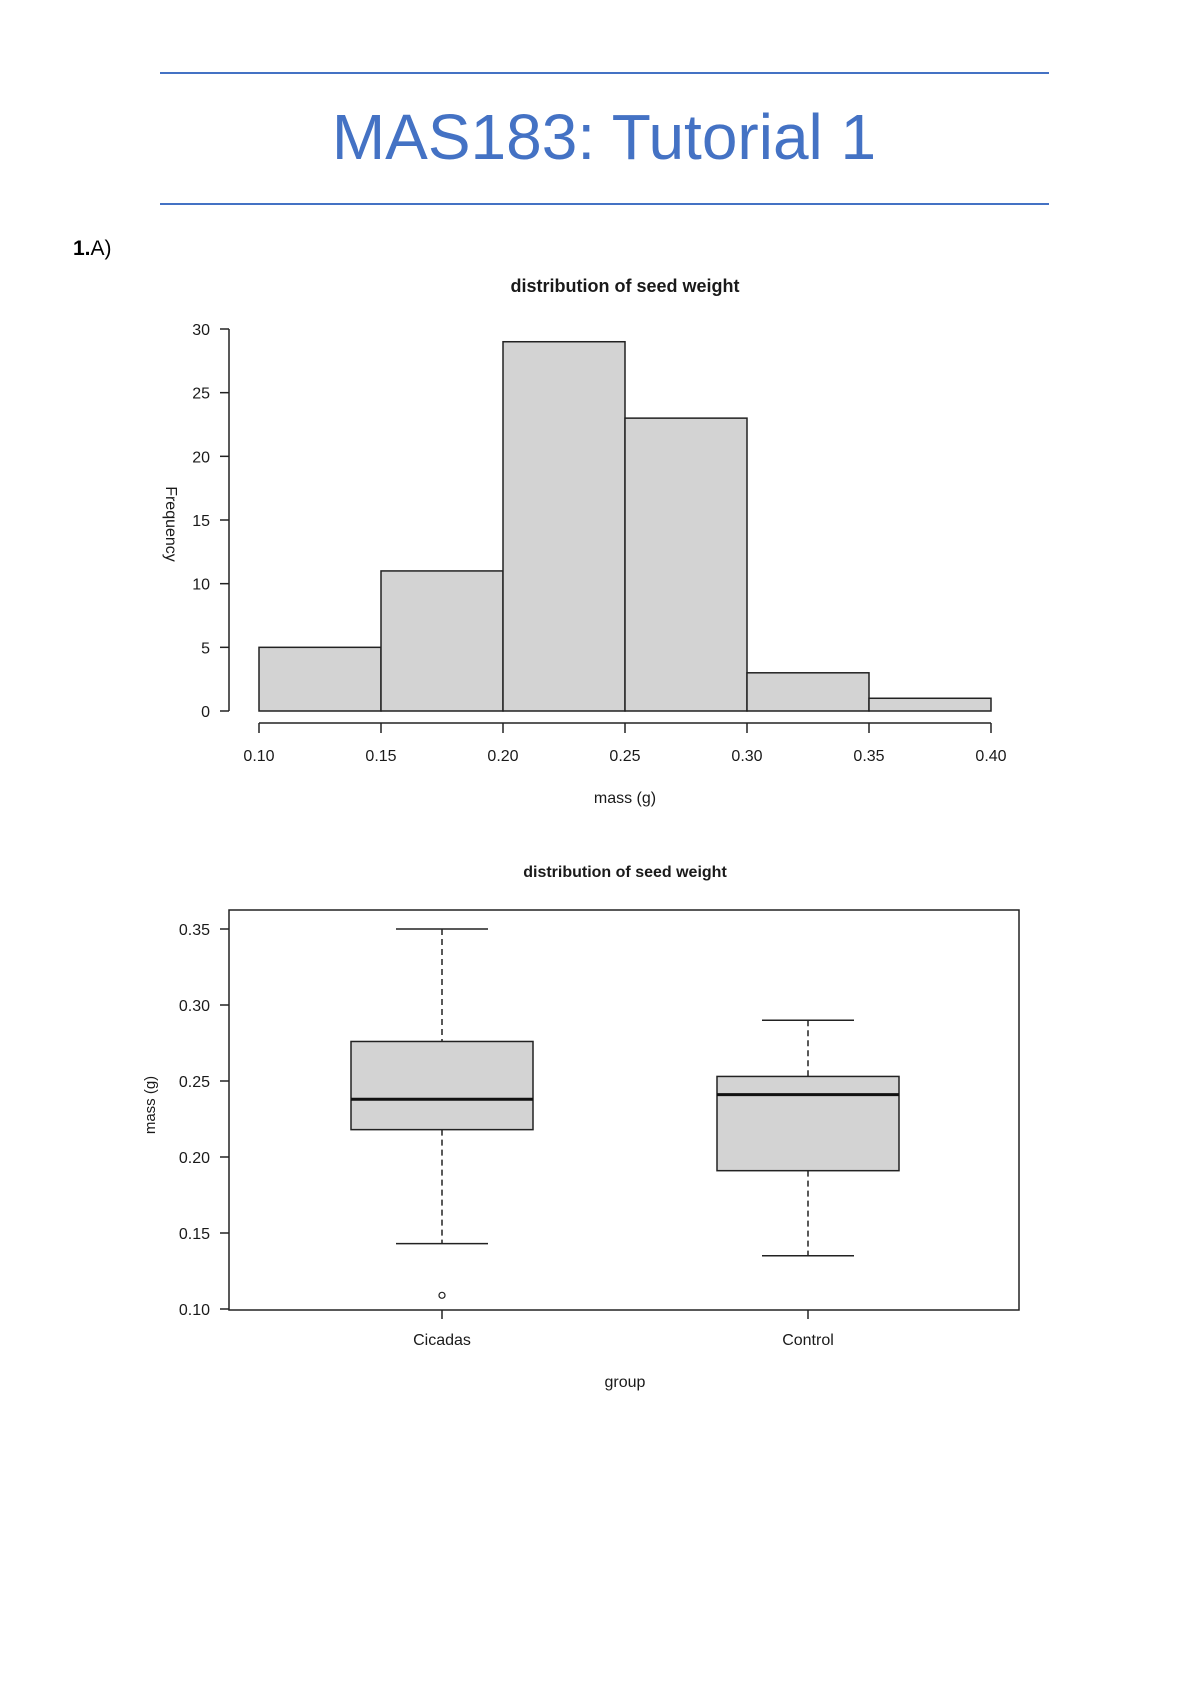 The height and width of the screenshot is (1698, 1200). I want to click on x-tick-label: 0.25, so click(624, 756).